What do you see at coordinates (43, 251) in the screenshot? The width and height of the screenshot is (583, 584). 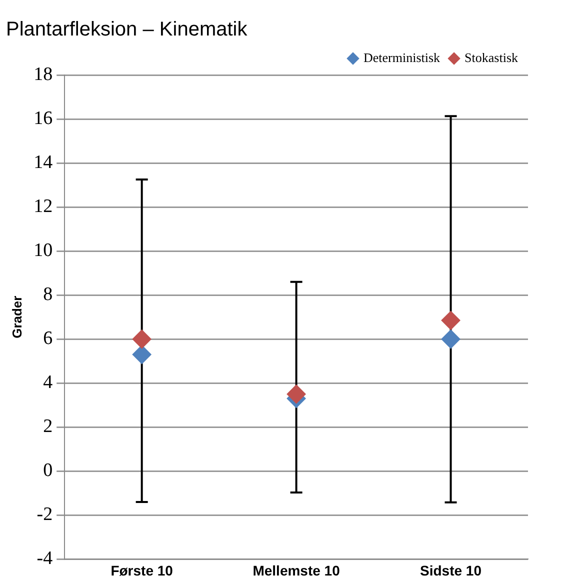 I see `y-tick-label: 10` at bounding box center [43, 251].